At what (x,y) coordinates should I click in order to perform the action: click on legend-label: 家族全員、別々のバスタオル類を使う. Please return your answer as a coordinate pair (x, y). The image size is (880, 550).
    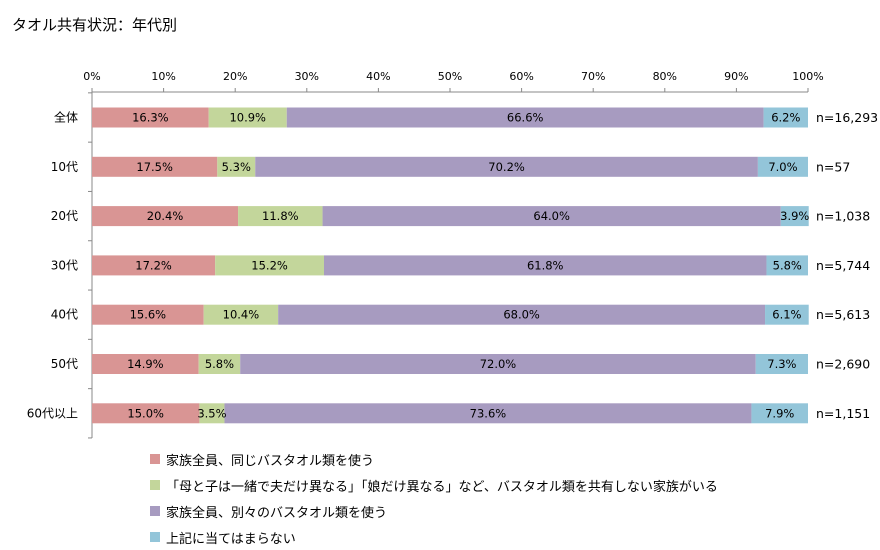
    Looking at the image, I should click on (277, 513).